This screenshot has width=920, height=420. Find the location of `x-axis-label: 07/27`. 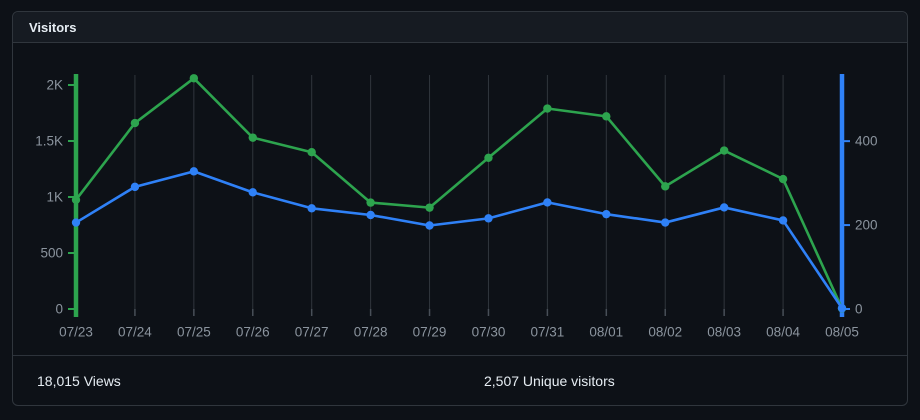

x-axis-label: 07/27 is located at coordinates (312, 332).